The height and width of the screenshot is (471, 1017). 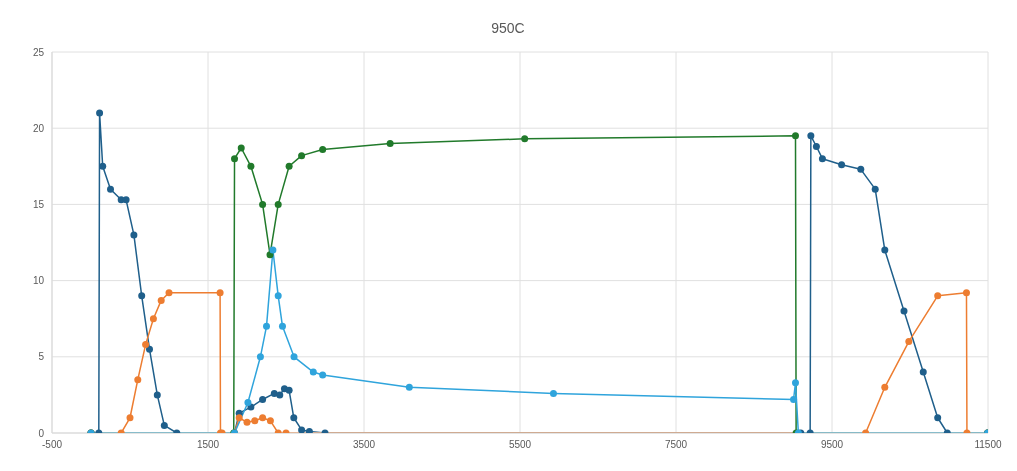 I want to click on x-tick-label: 7500, so click(x=676, y=445).